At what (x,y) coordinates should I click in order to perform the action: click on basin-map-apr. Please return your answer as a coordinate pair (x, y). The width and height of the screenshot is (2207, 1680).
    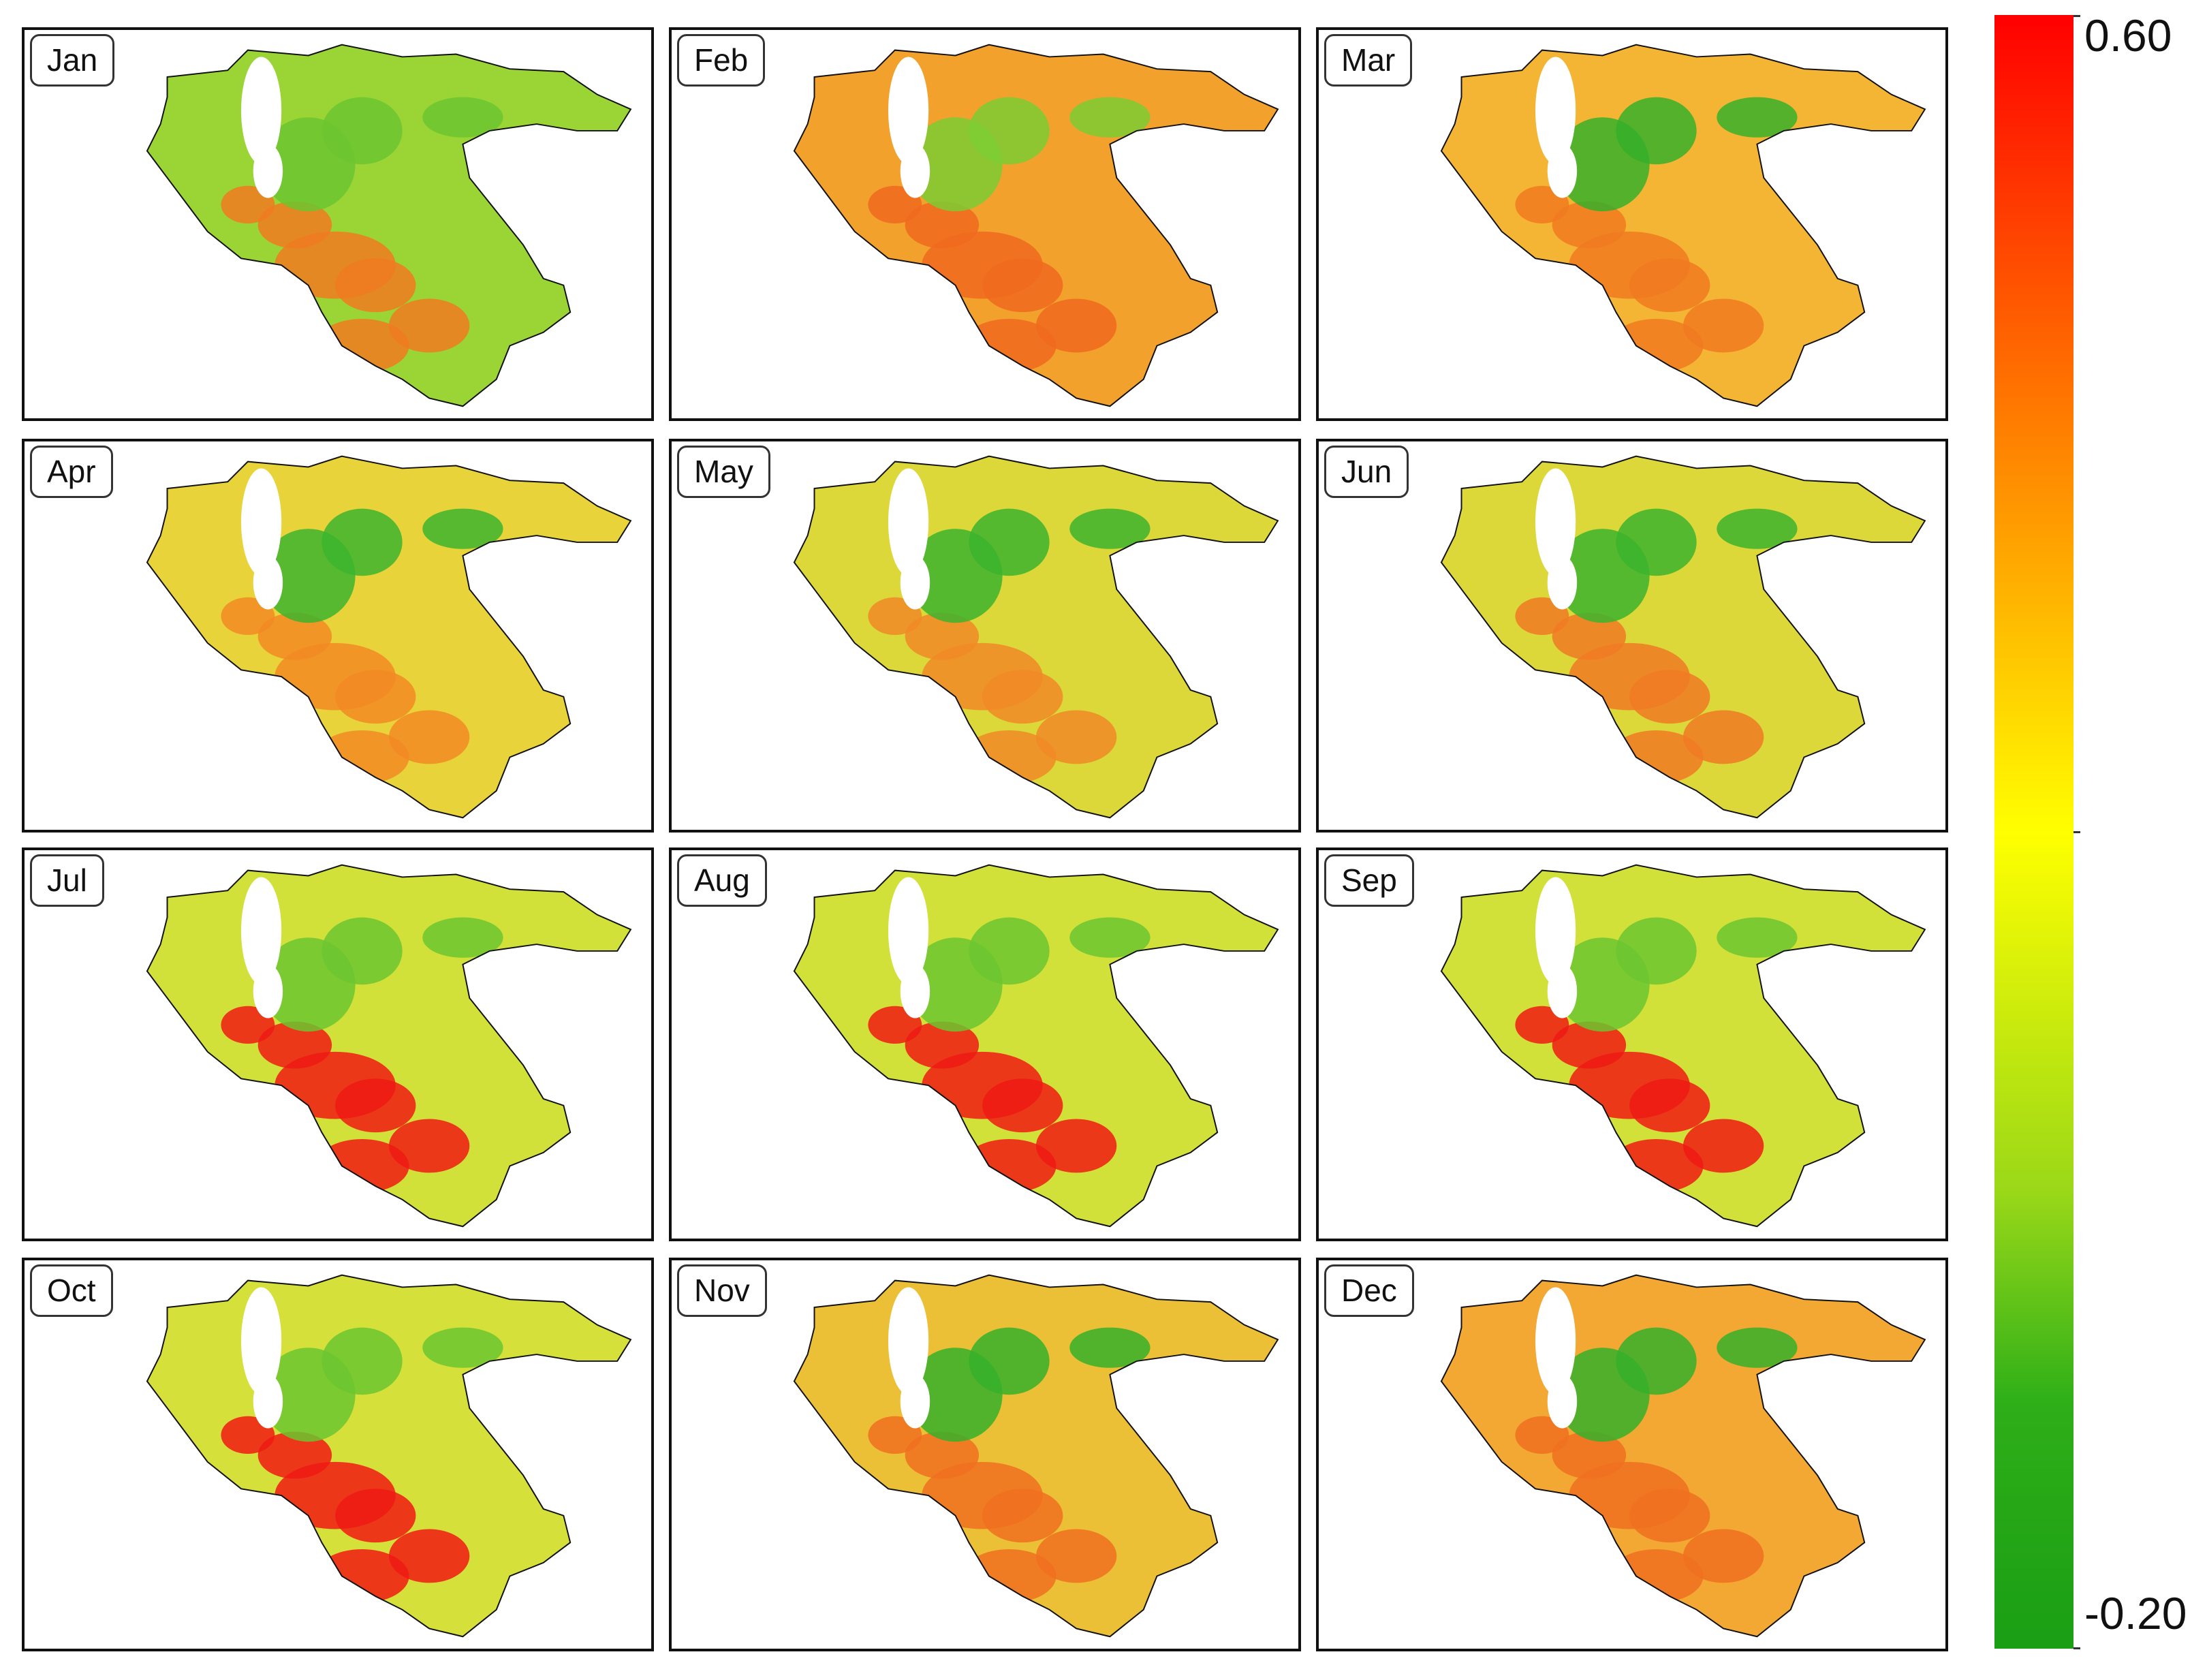
    Looking at the image, I should click on (389, 637).